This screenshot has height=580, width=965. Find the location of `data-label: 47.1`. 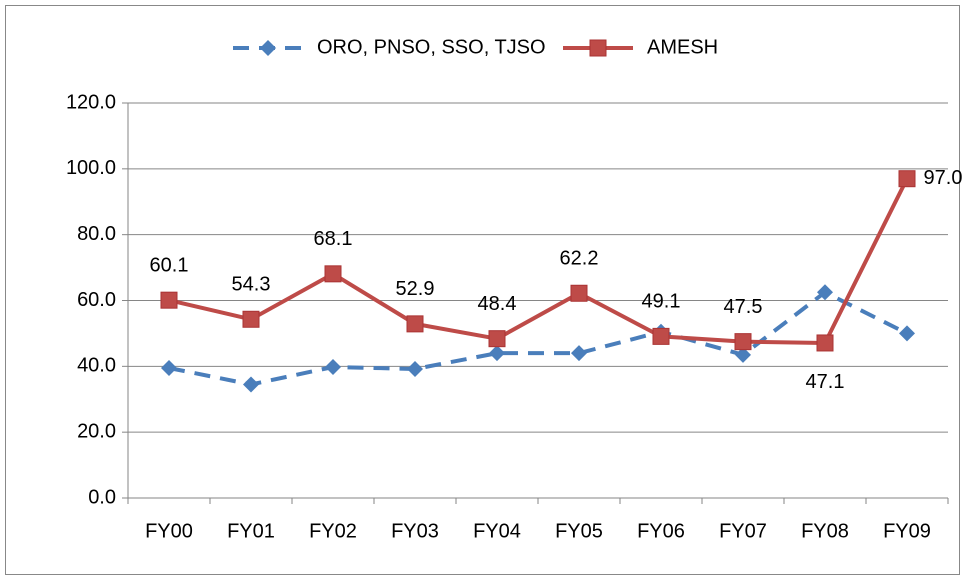

data-label: 47.1 is located at coordinates (825, 382).